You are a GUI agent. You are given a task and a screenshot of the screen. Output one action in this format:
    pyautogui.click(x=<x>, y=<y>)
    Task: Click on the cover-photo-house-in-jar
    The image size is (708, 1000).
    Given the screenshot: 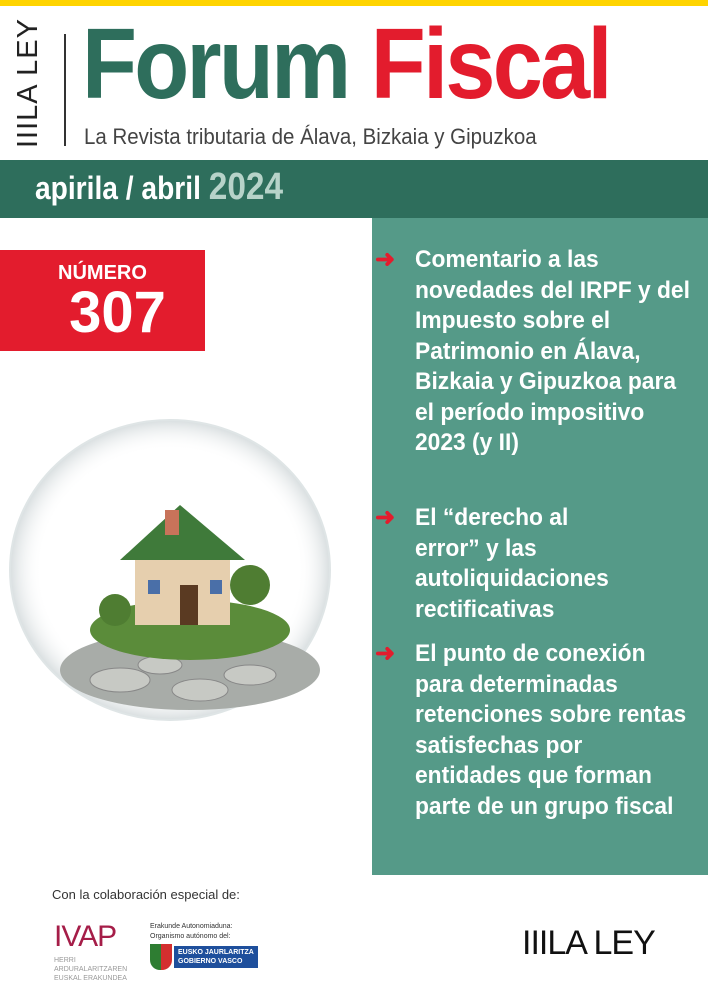 What is the action you would take?
    pyautogui.click(x=170, y=570)
    